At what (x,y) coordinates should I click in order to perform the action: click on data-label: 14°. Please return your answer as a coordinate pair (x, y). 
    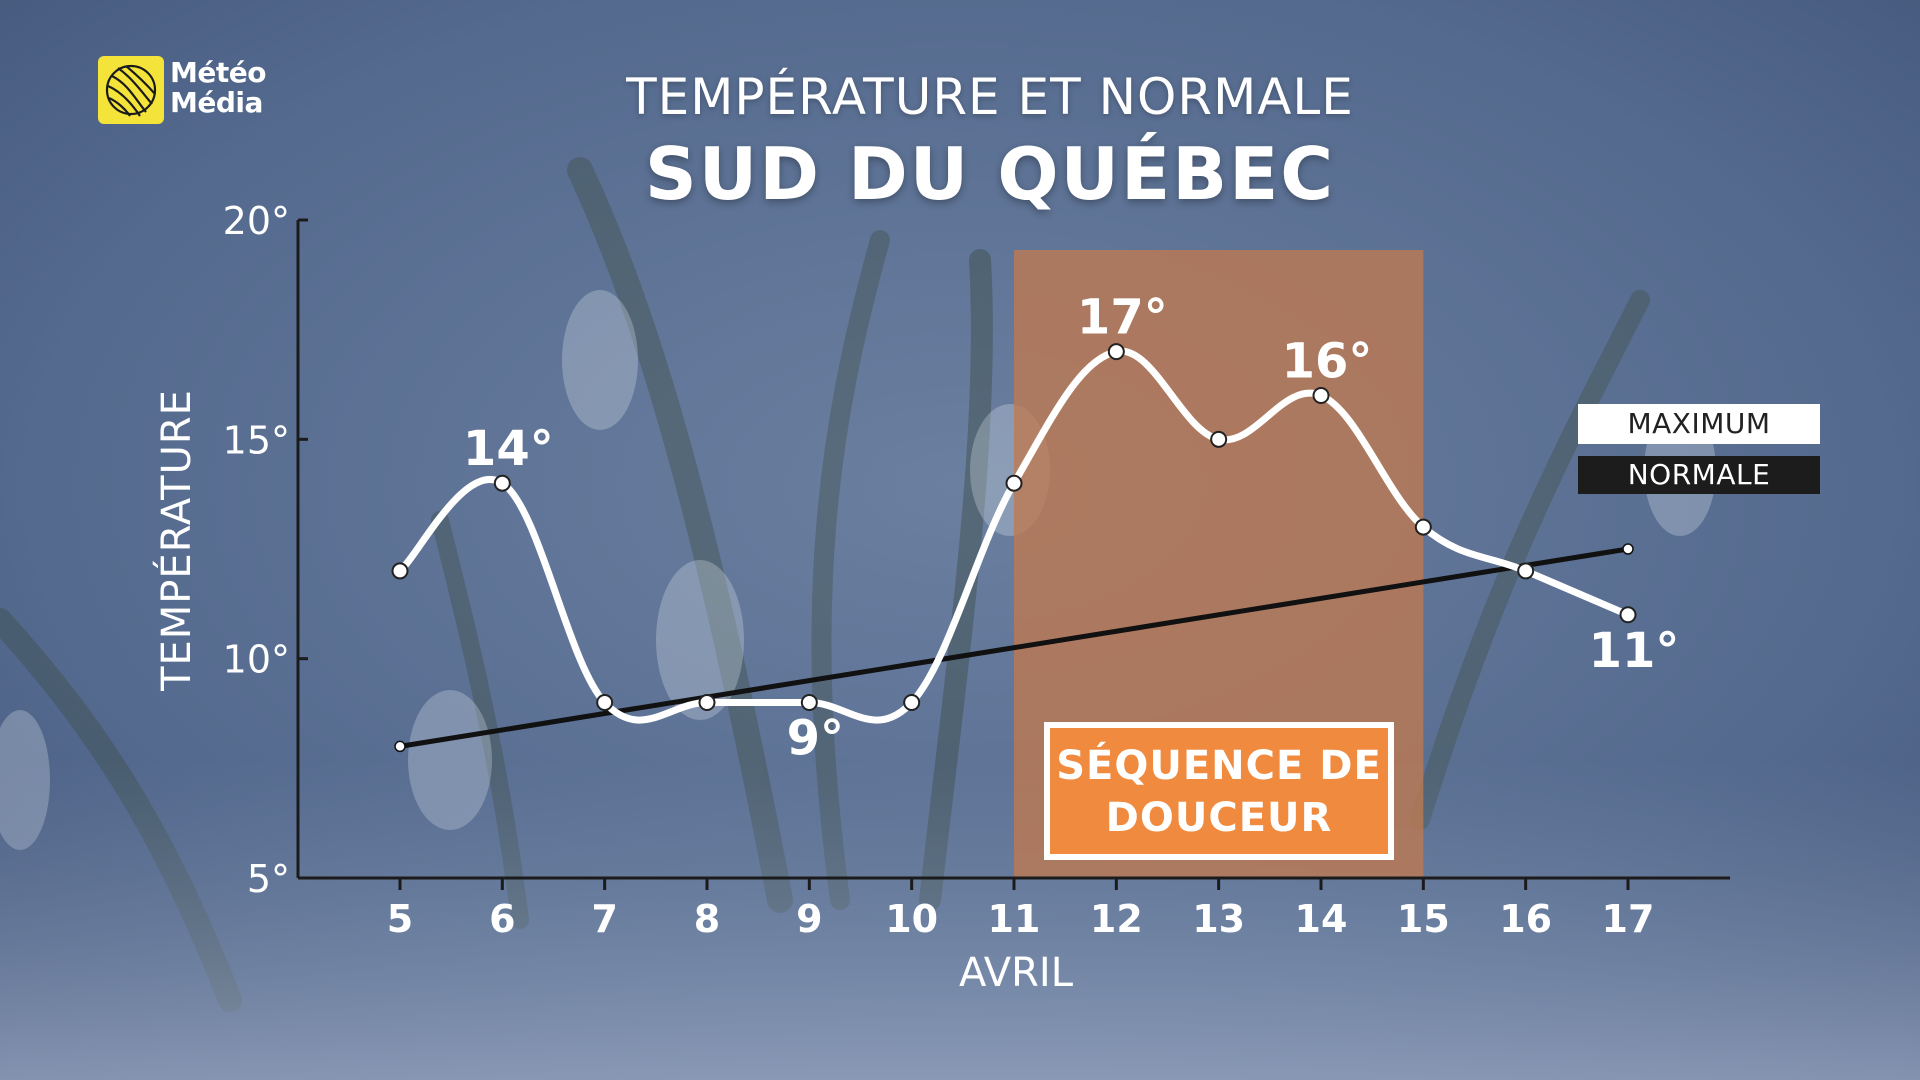
    Looking at the image, I should click on (508, 449).